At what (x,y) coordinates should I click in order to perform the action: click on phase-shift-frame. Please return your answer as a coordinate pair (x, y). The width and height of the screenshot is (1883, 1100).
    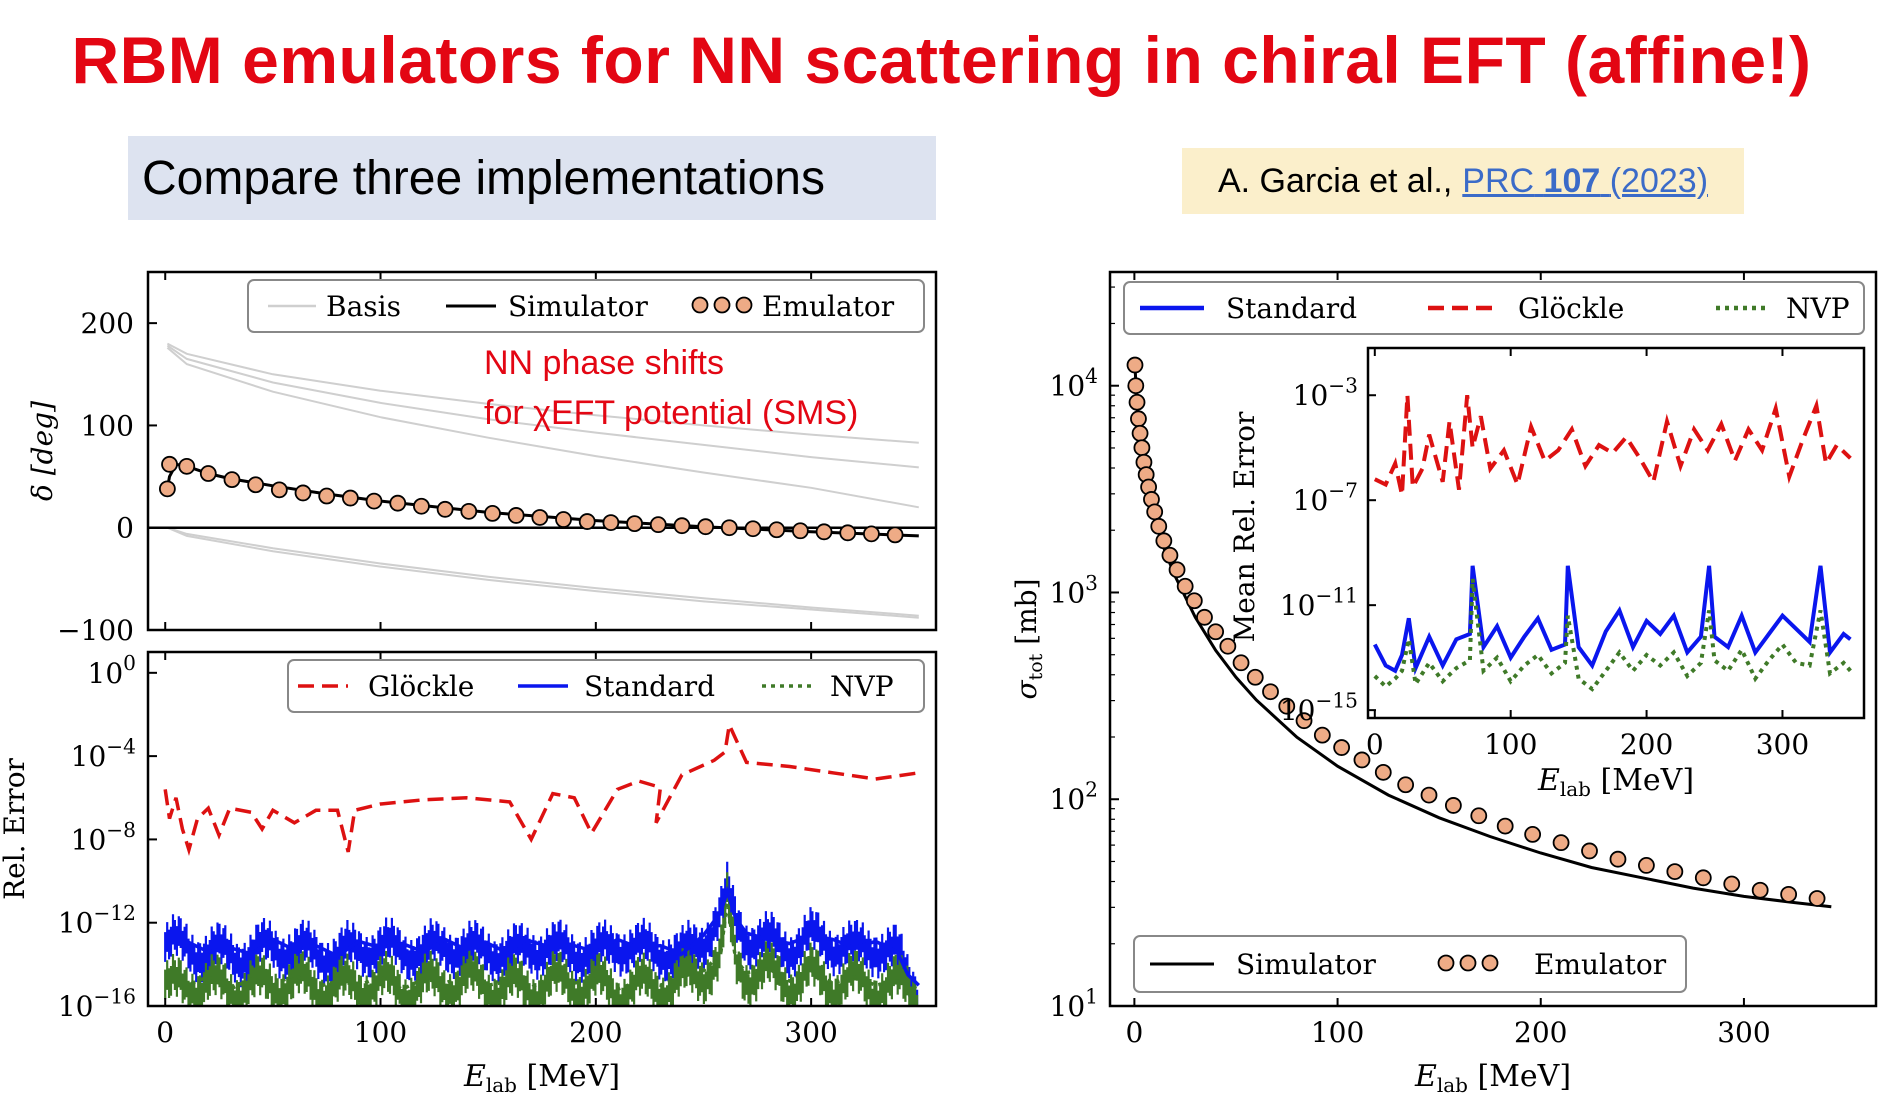
    Looking at the image, I should click on (542, 451).